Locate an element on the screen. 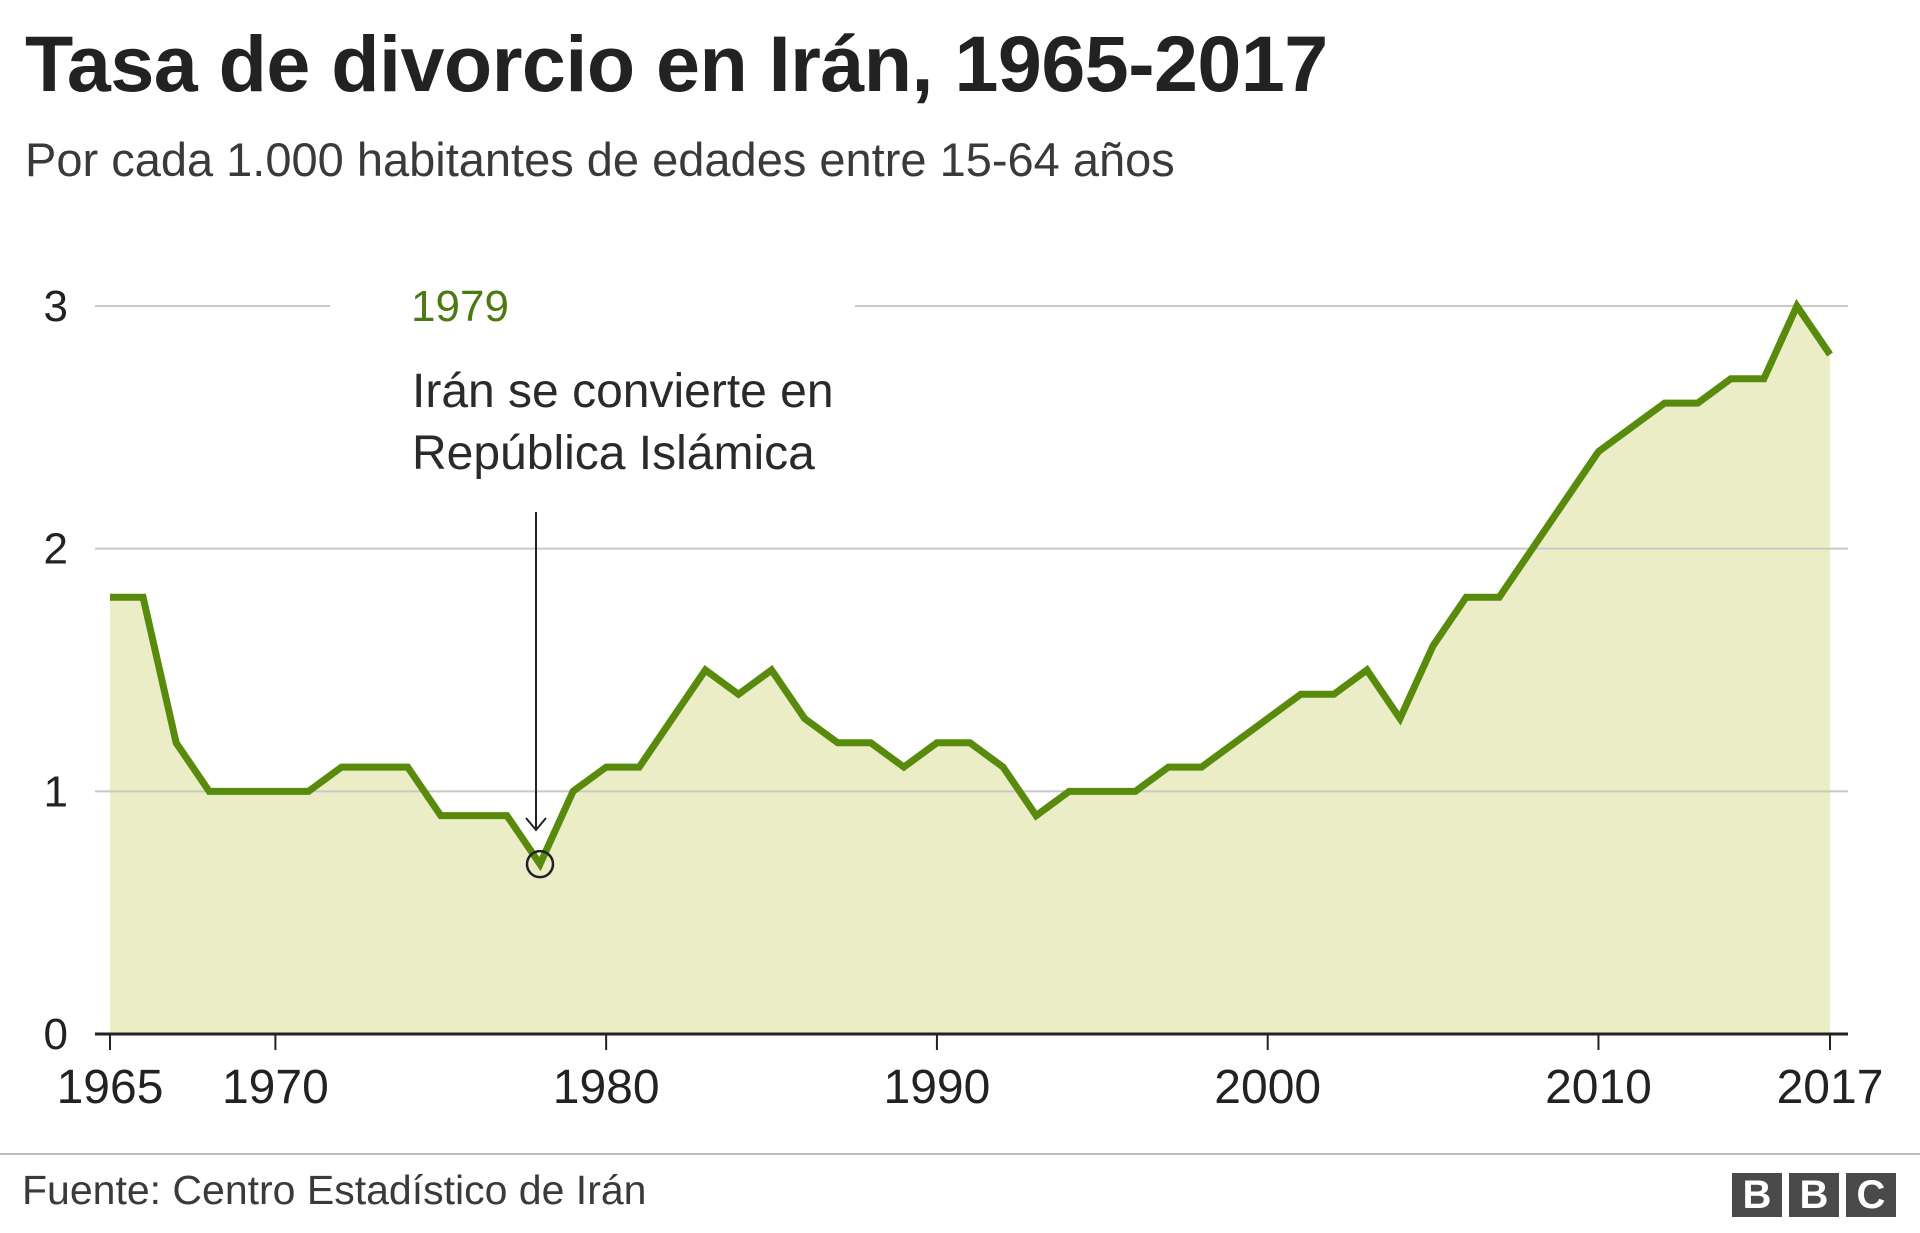 The width and height of the screenshot is (1920, 1233). bbc-logo-letter-b1: B is located at coordinates (1757, 1195).